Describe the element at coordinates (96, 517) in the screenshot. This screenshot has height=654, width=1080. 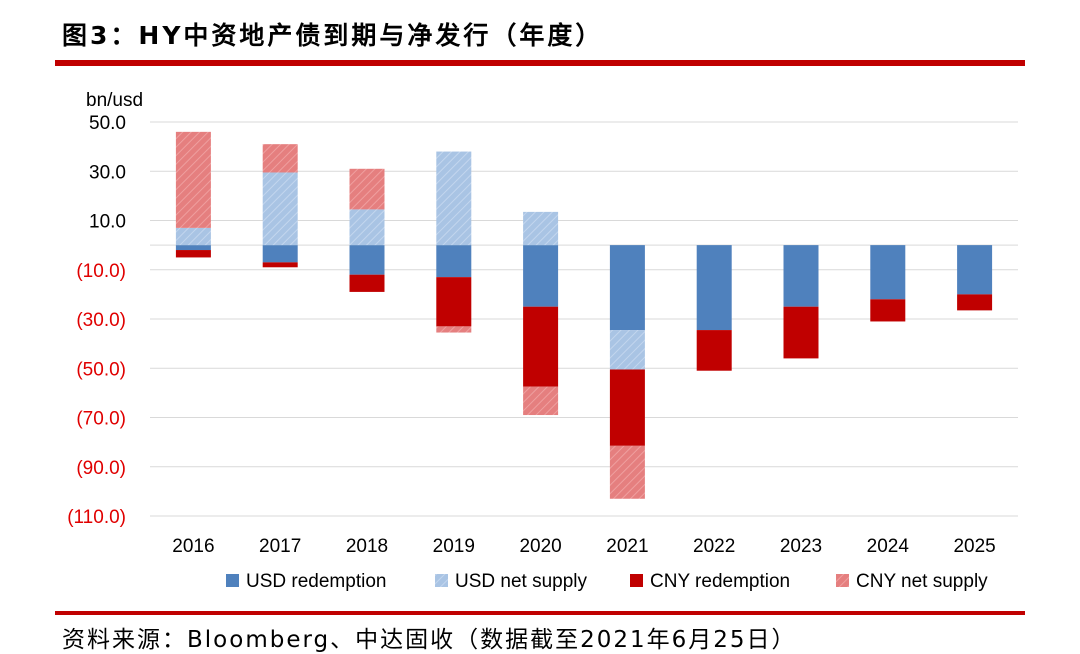
I see `y-tick-label: (110.0)` at that location.